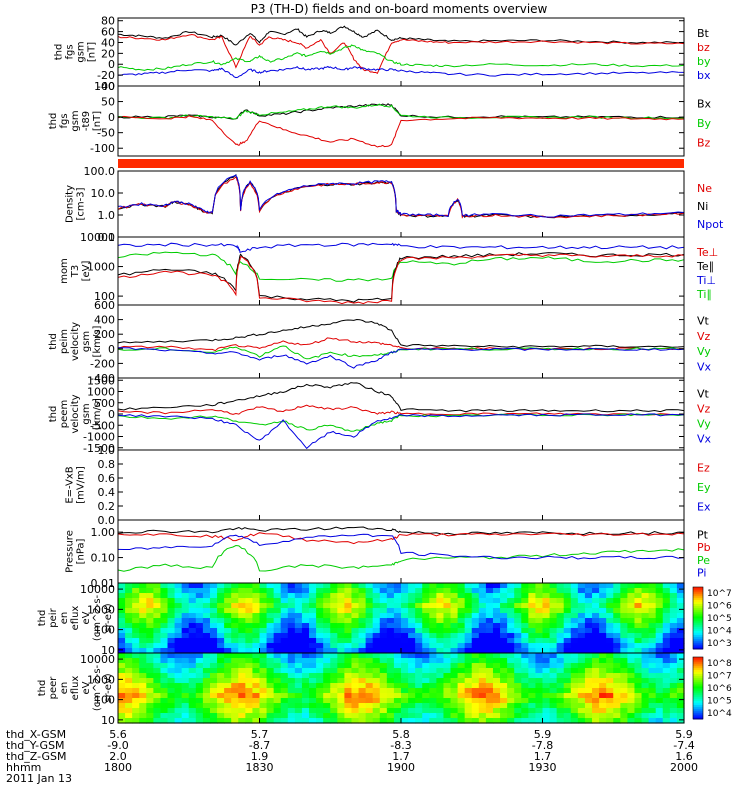  I want to click on x-axis-row-value: 5.8, so click(401, 734).